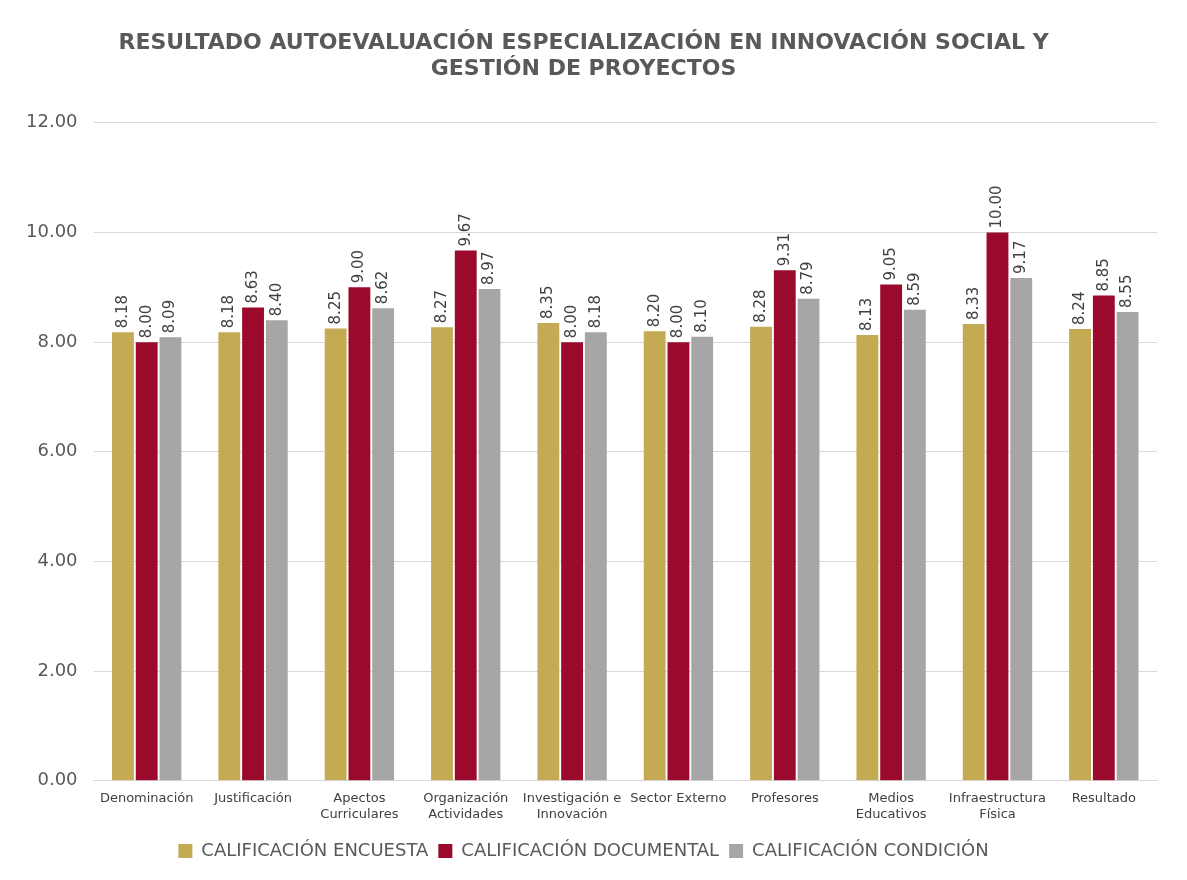 The image size is (1187, 880). I want to click on x-tick-label: Apectos Curriculares, so click(359, 805).